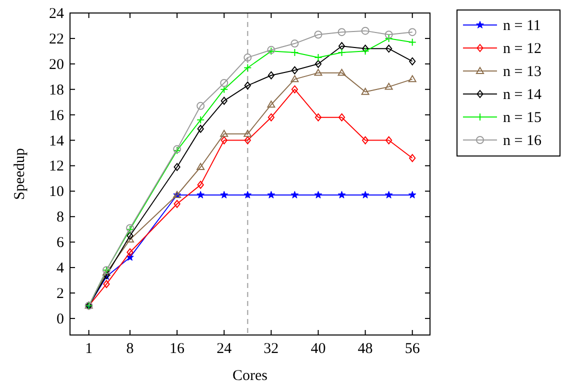  I want to click on x-tick-label: 1, so click(89, 349).